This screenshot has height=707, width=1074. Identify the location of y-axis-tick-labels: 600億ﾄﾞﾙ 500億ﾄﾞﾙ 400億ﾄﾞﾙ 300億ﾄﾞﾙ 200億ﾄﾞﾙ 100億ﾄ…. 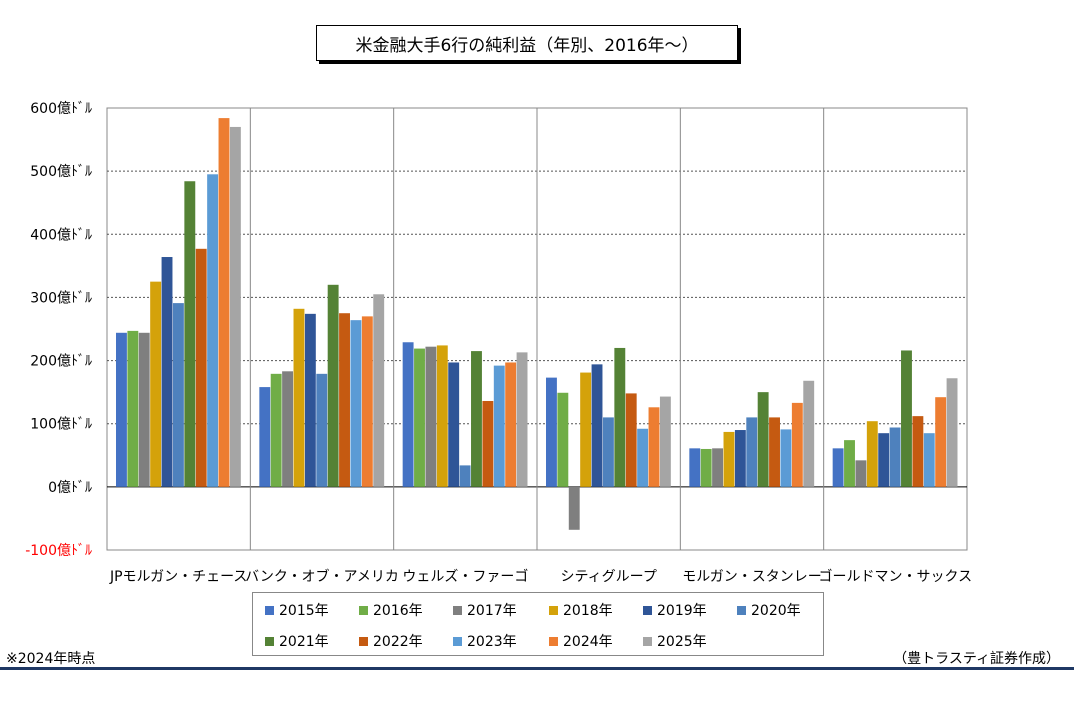
(58, 330).